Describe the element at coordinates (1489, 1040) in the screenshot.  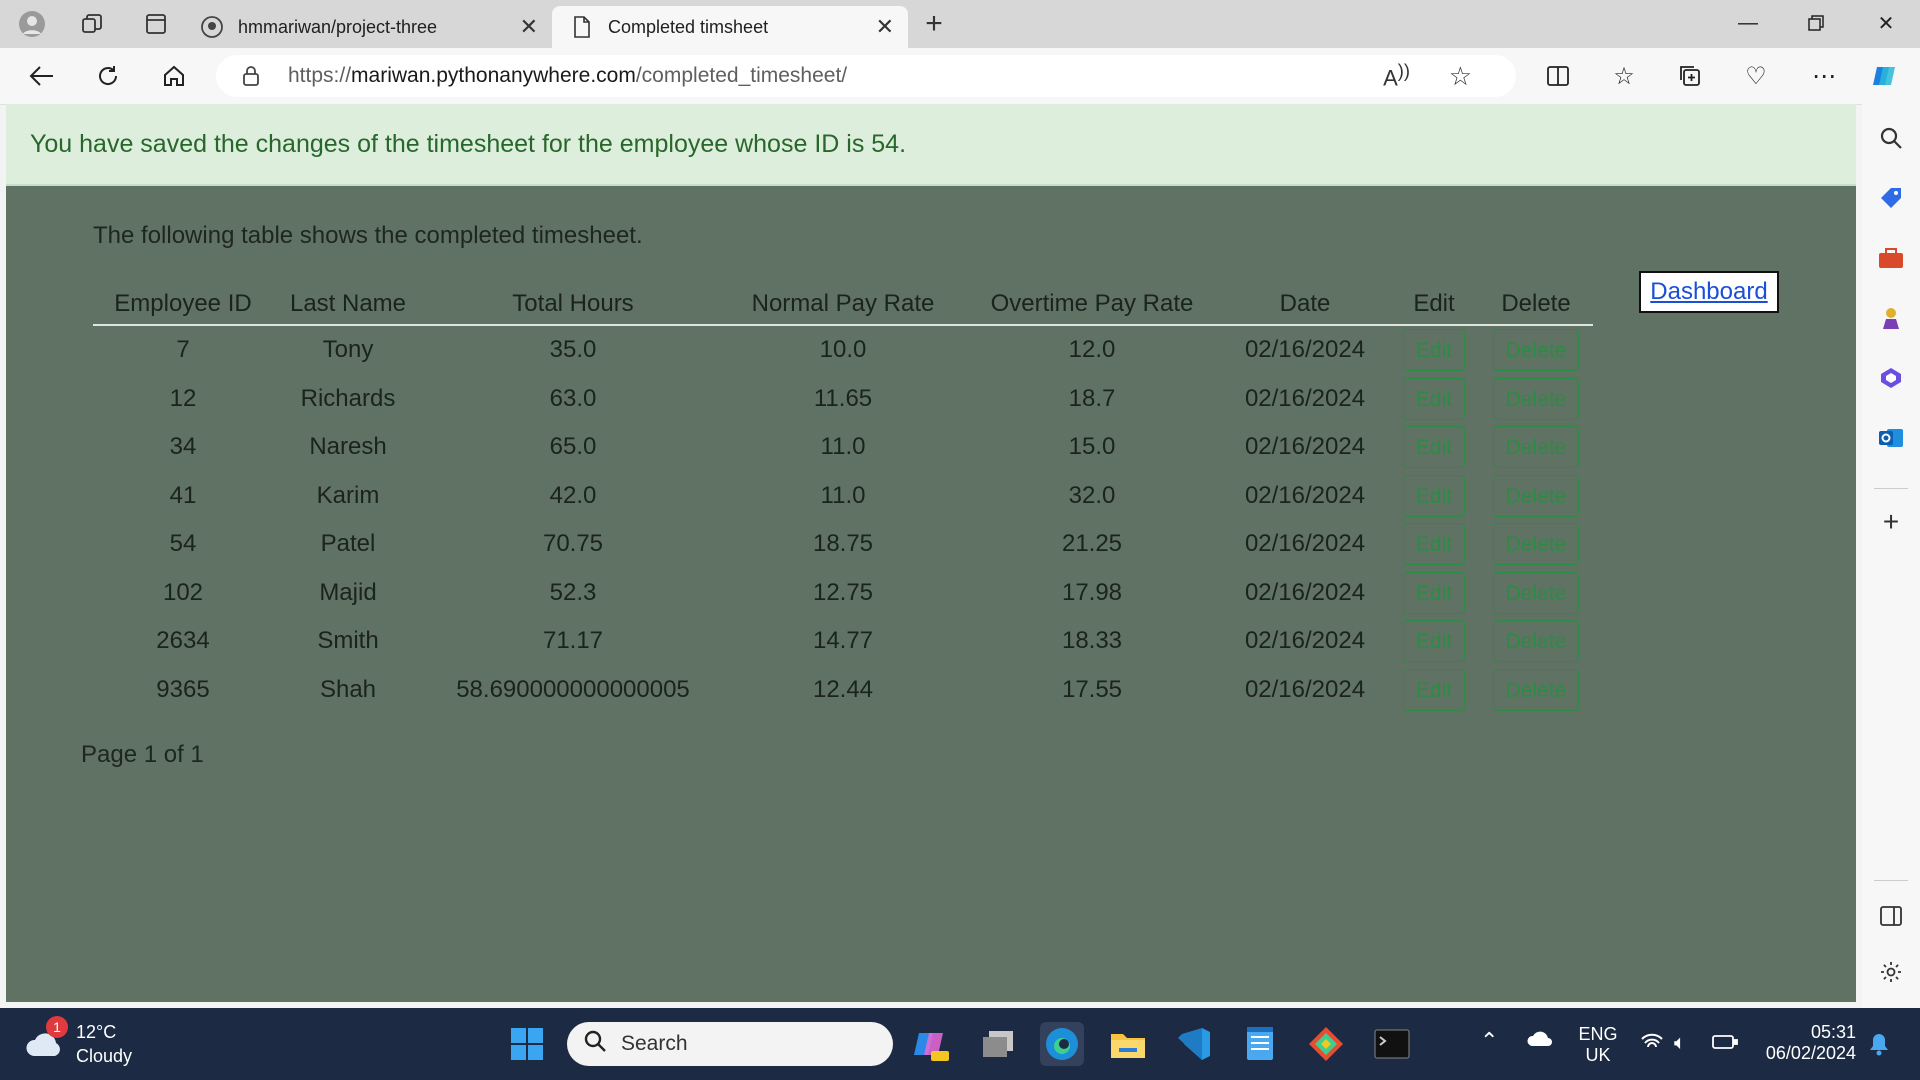
I see `chevron-up-icon: ⌃` at that location.